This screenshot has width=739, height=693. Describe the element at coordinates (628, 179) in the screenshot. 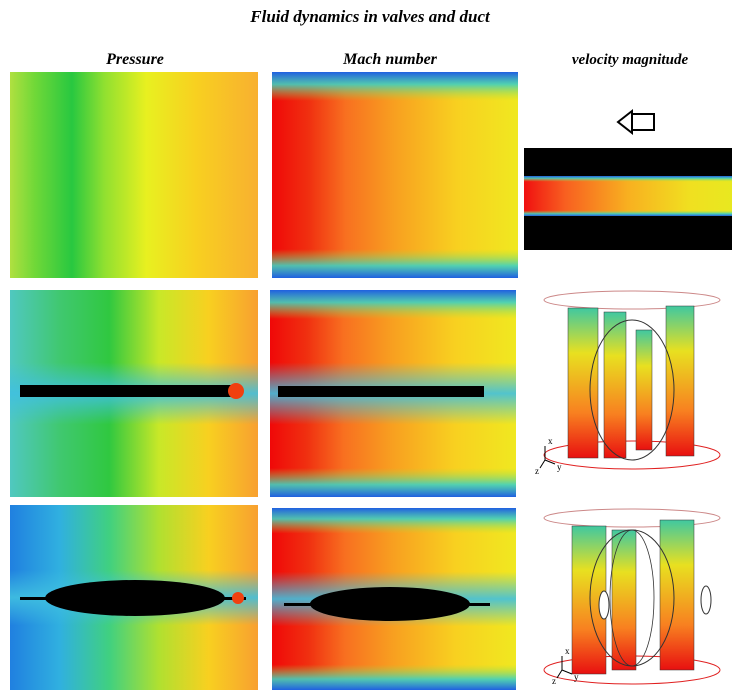

I see `duct-plot` at that location.